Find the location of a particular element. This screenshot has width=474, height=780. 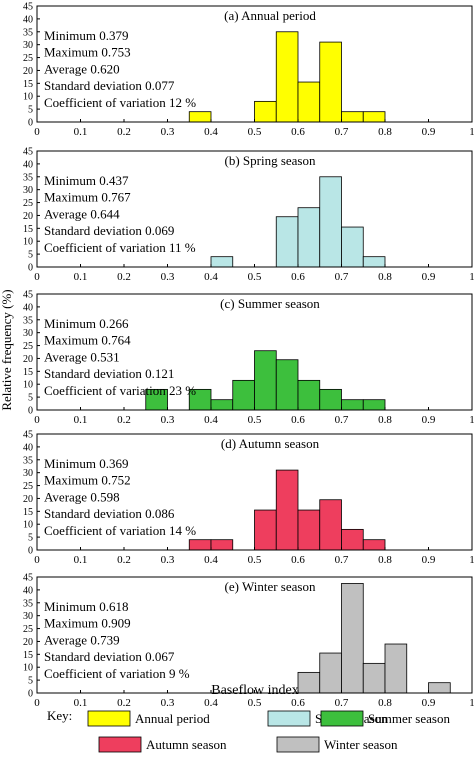

stats-annotation: Average 0.620 is located at coordinates (82, 68).